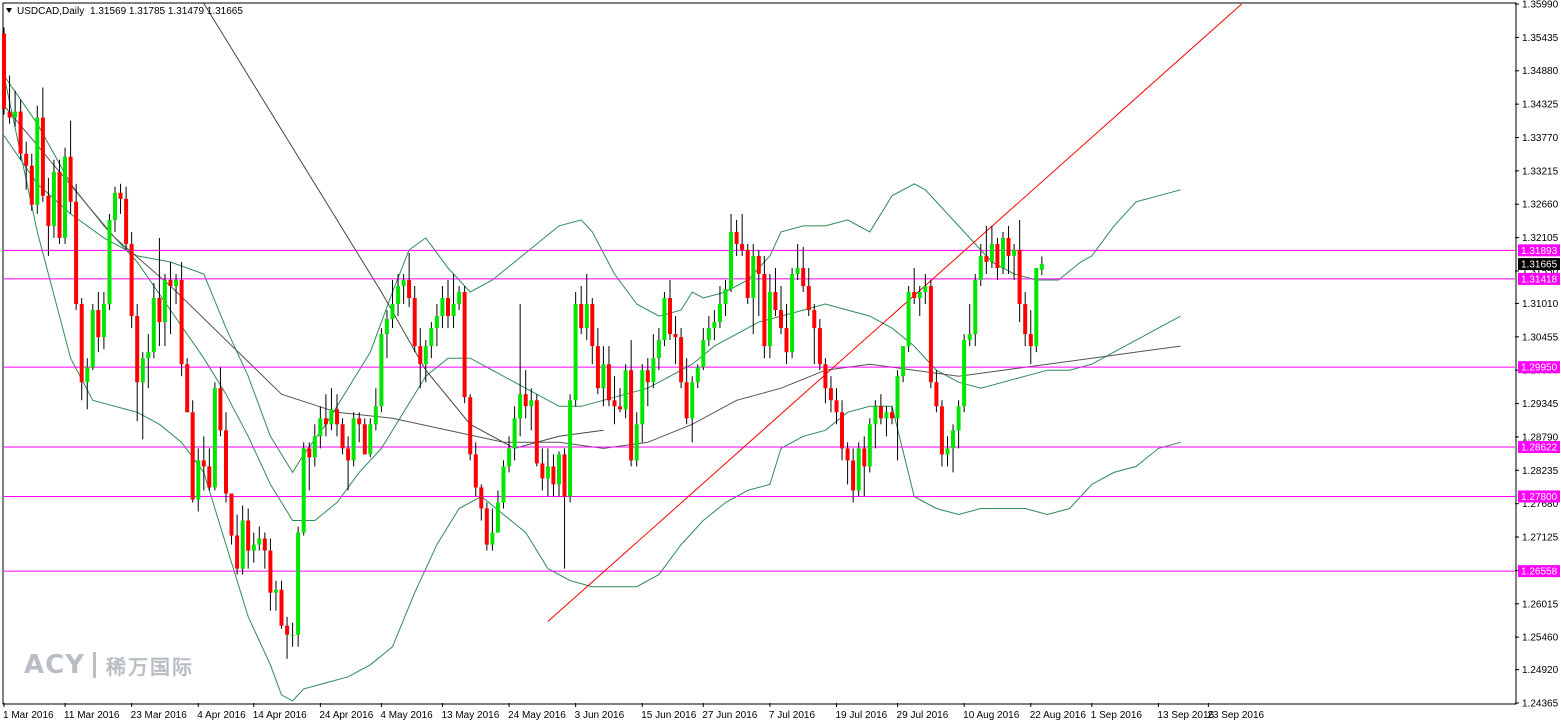 The height and width of the screenshot is (725, 1561). What do you see at coordinates (1540, 304) in the screenshot?
I see `price-tick-label: 1.31010` at bounding box center [1540, 304].